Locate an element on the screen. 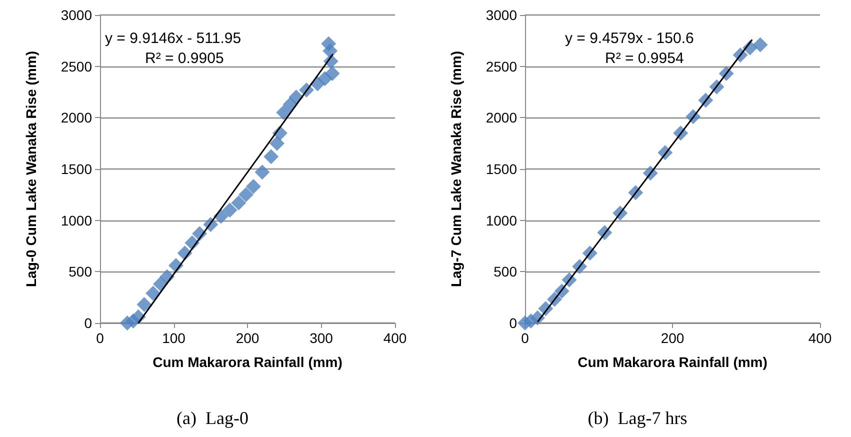 The width and height of the screenshot is (851, 437). annotation: y = 9.9146x - 511.95 is located at coordinates (173, 38).